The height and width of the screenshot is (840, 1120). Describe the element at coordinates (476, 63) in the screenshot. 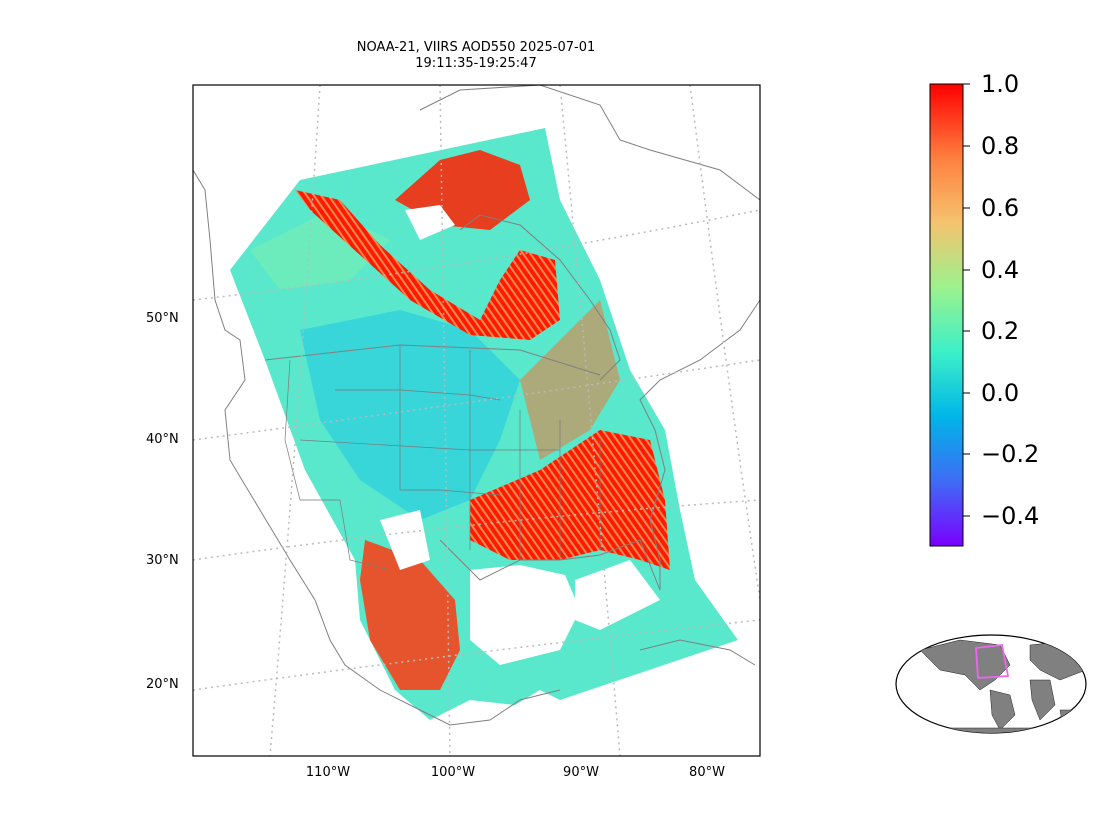

I see `title-line-2: 19:11:35-19:25:47` at that location.